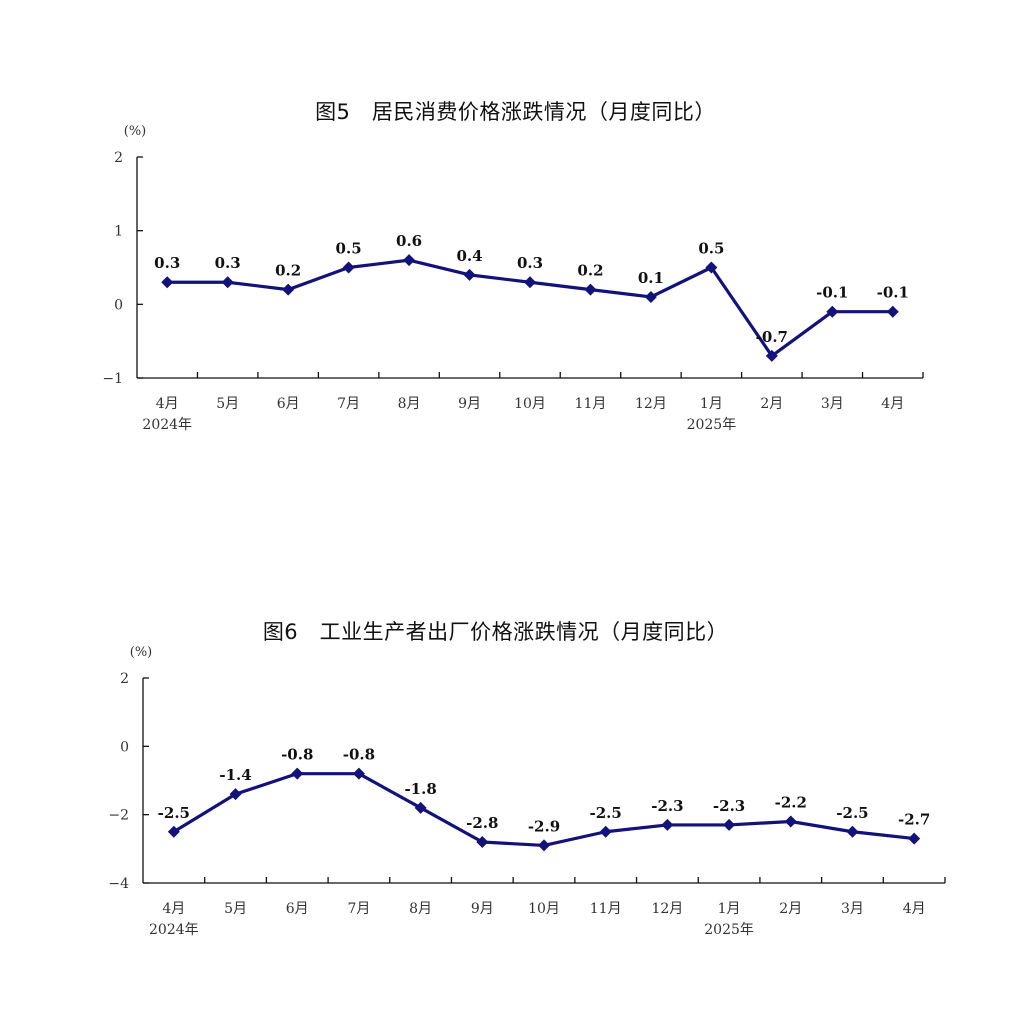 The width and height of the screenshot is (1031, 1010). What do you see at coordinates (914, 820) in the screenshot?
I see `ppi-data-label: -2.7` at bounding box center [914, 820].